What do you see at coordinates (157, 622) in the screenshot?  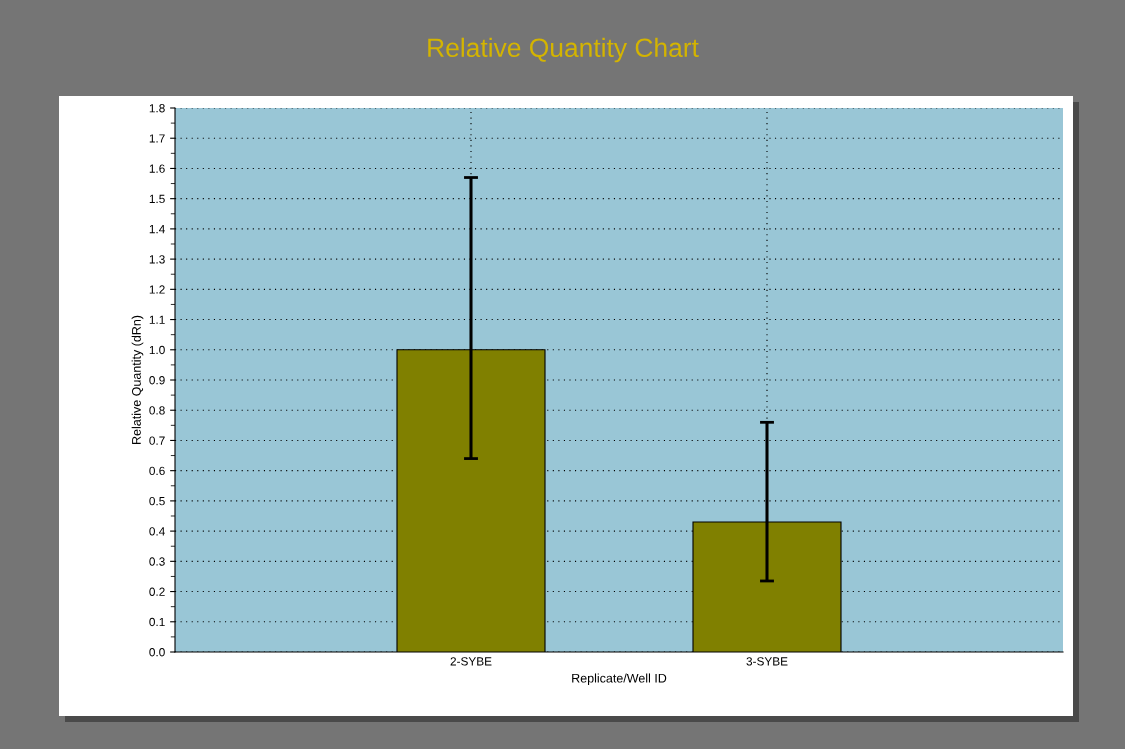 I see `y-tick-label: 0.1` at bounding box center [157, 622].